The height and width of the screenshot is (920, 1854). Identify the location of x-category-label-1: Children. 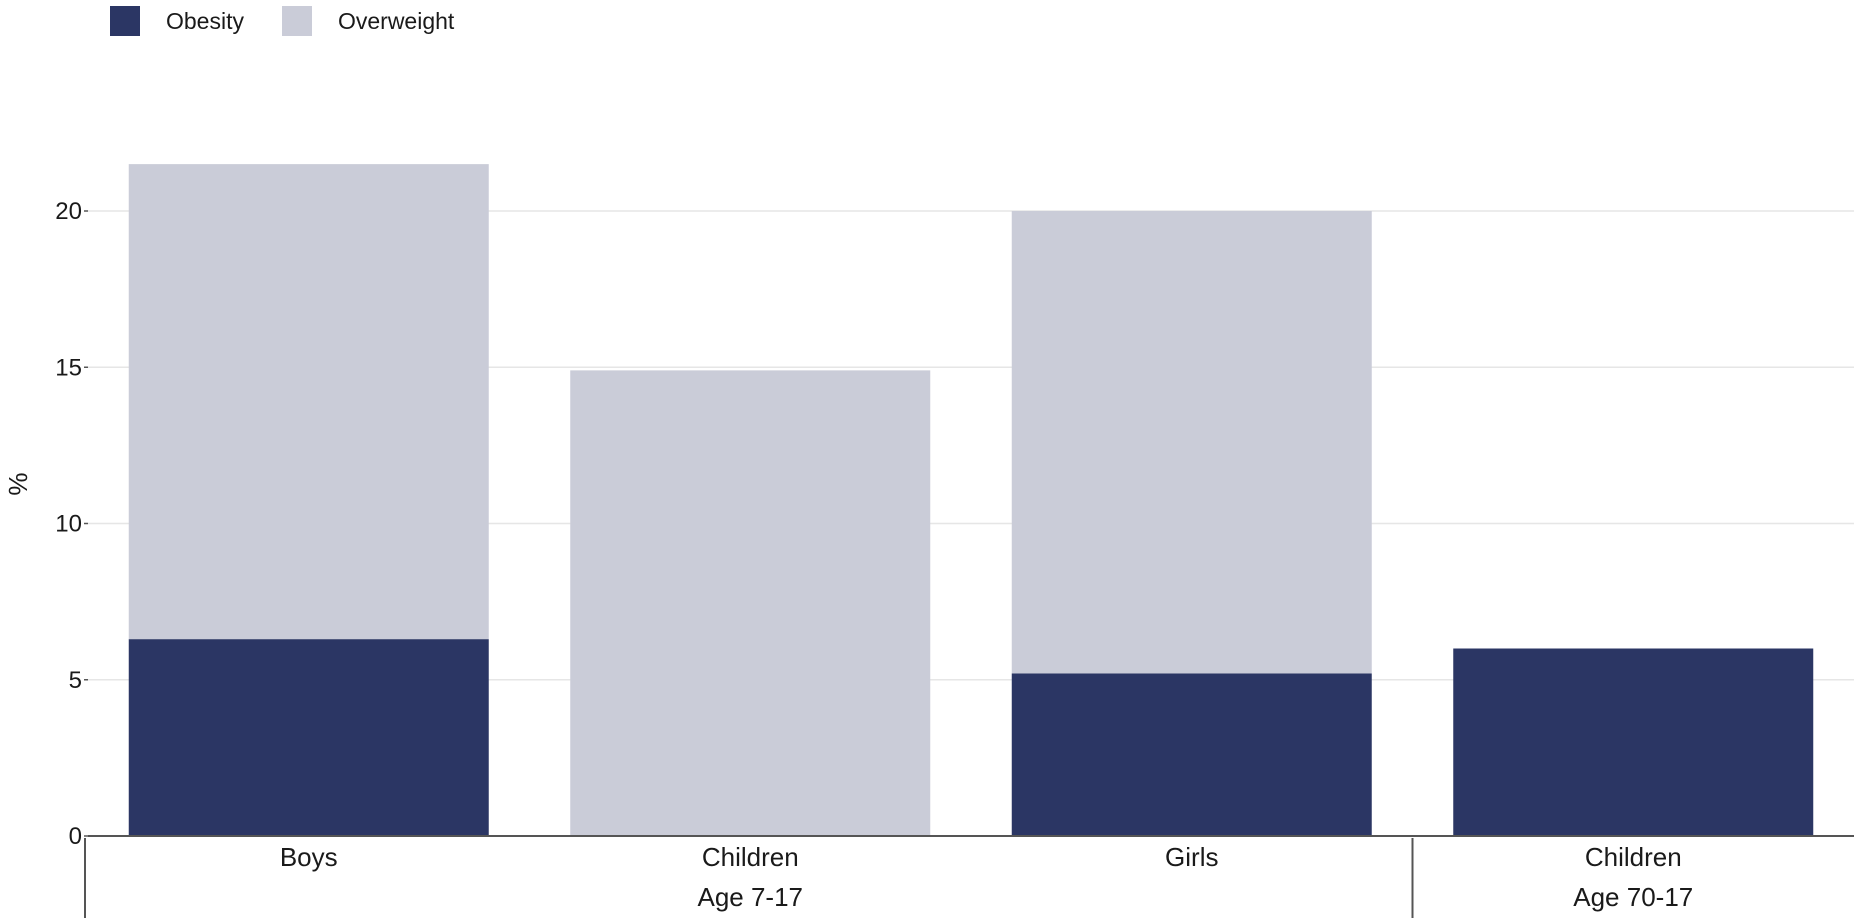
(750, 857).